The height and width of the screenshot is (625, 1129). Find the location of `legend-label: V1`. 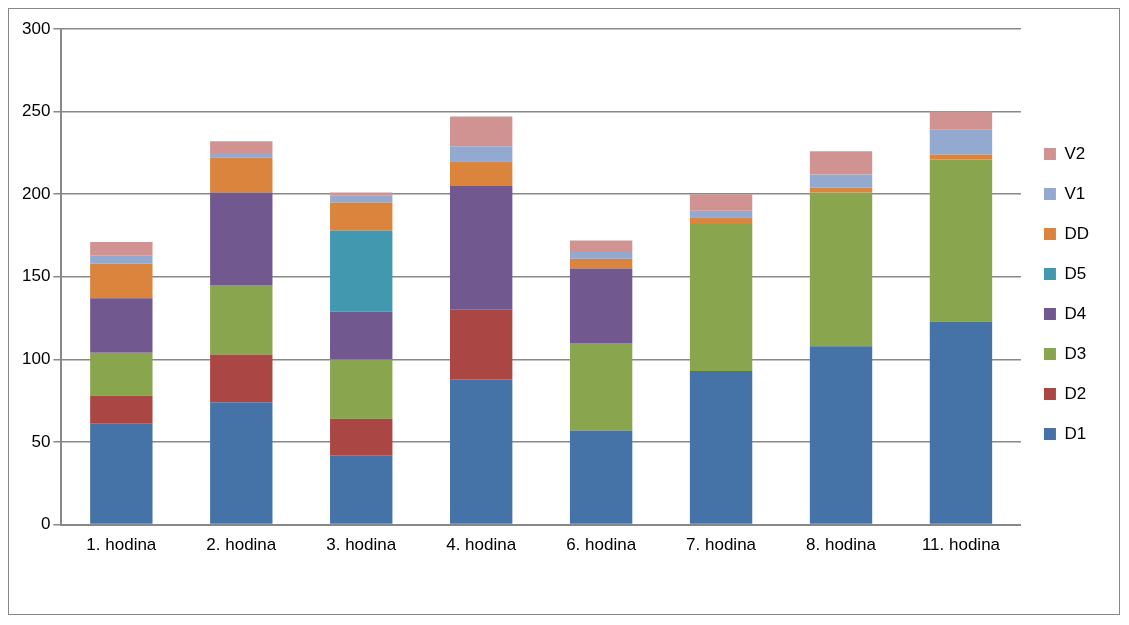

legend-label: V1 is located at coordinates (1075, 193).